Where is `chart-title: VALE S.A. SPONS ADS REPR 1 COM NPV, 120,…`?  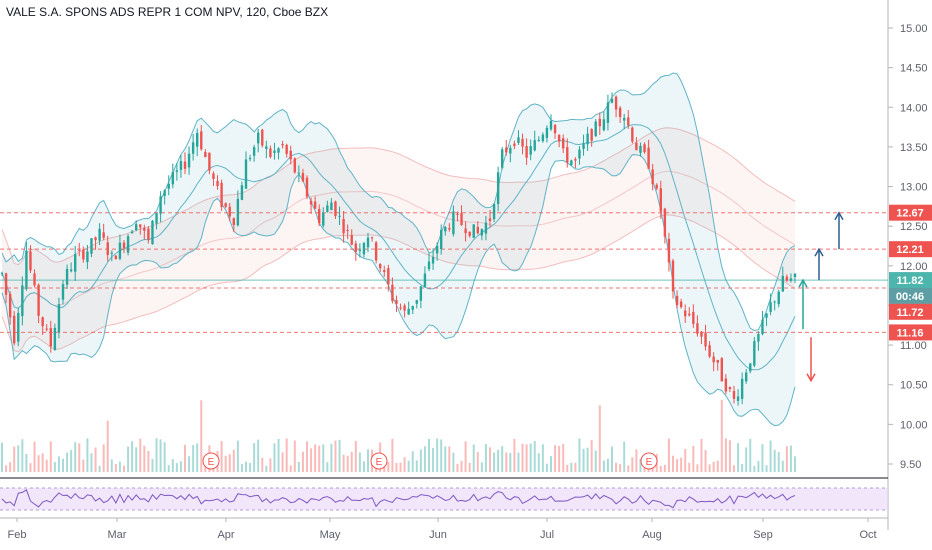 chart-title: VALE S.A. SPONS ADS REPR 1 COM NPV, 120,… is located at coordinates (167, 12).